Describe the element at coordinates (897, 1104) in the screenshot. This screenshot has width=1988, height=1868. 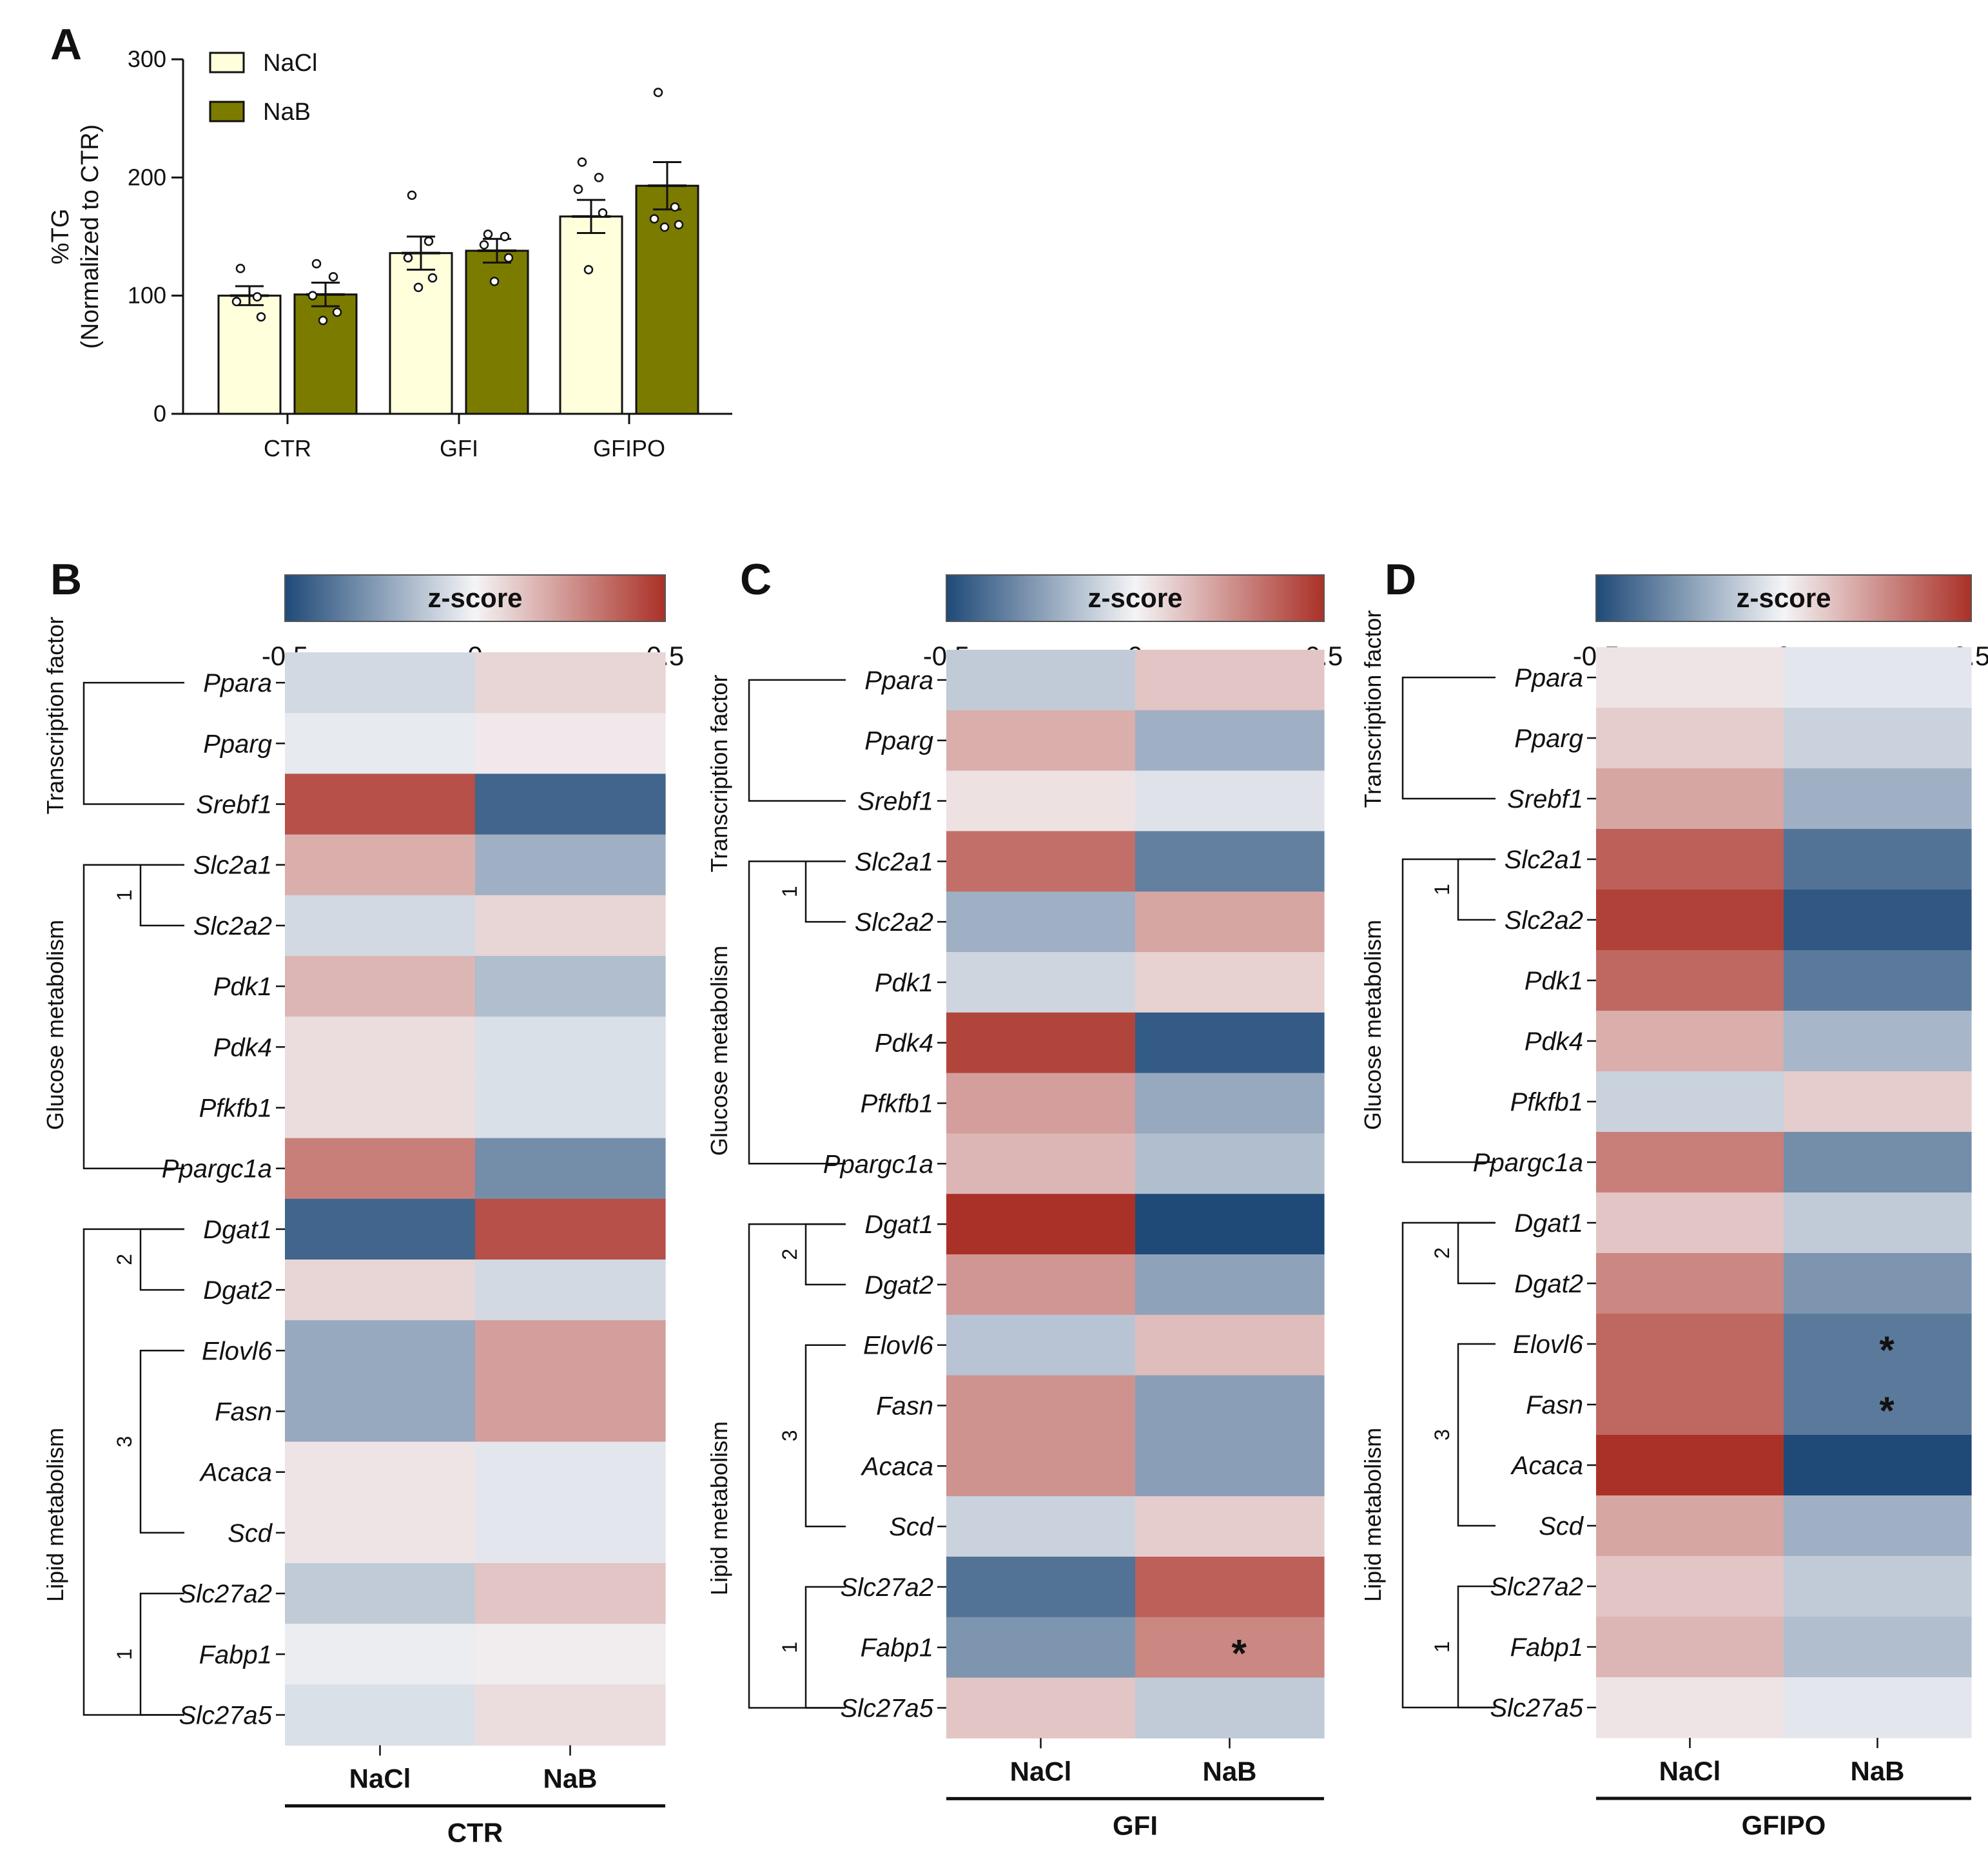
I see `row-label-c-pfkfb1: Pfkfb1` at that location.